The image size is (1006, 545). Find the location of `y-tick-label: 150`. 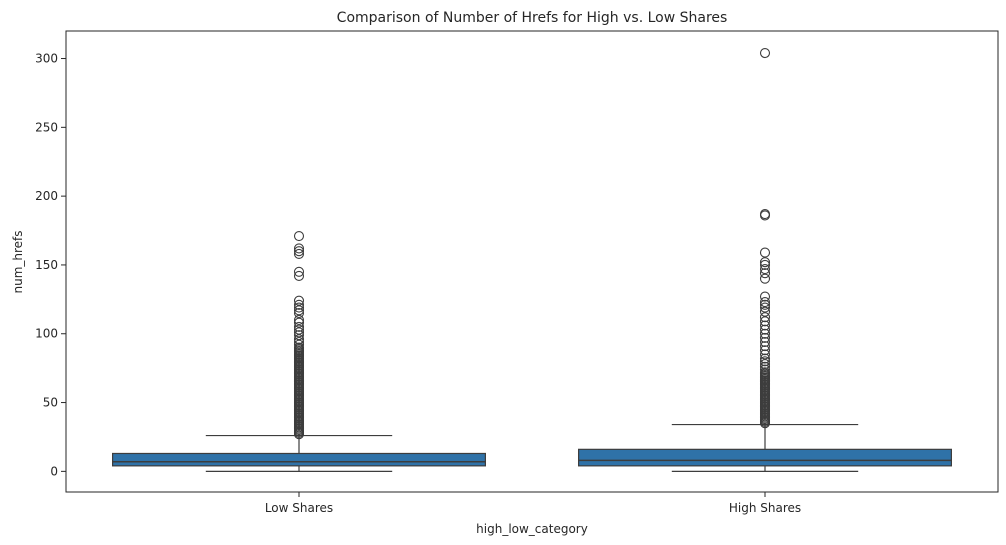

y-tick-label: 150 is located at coordinates (46, 265).